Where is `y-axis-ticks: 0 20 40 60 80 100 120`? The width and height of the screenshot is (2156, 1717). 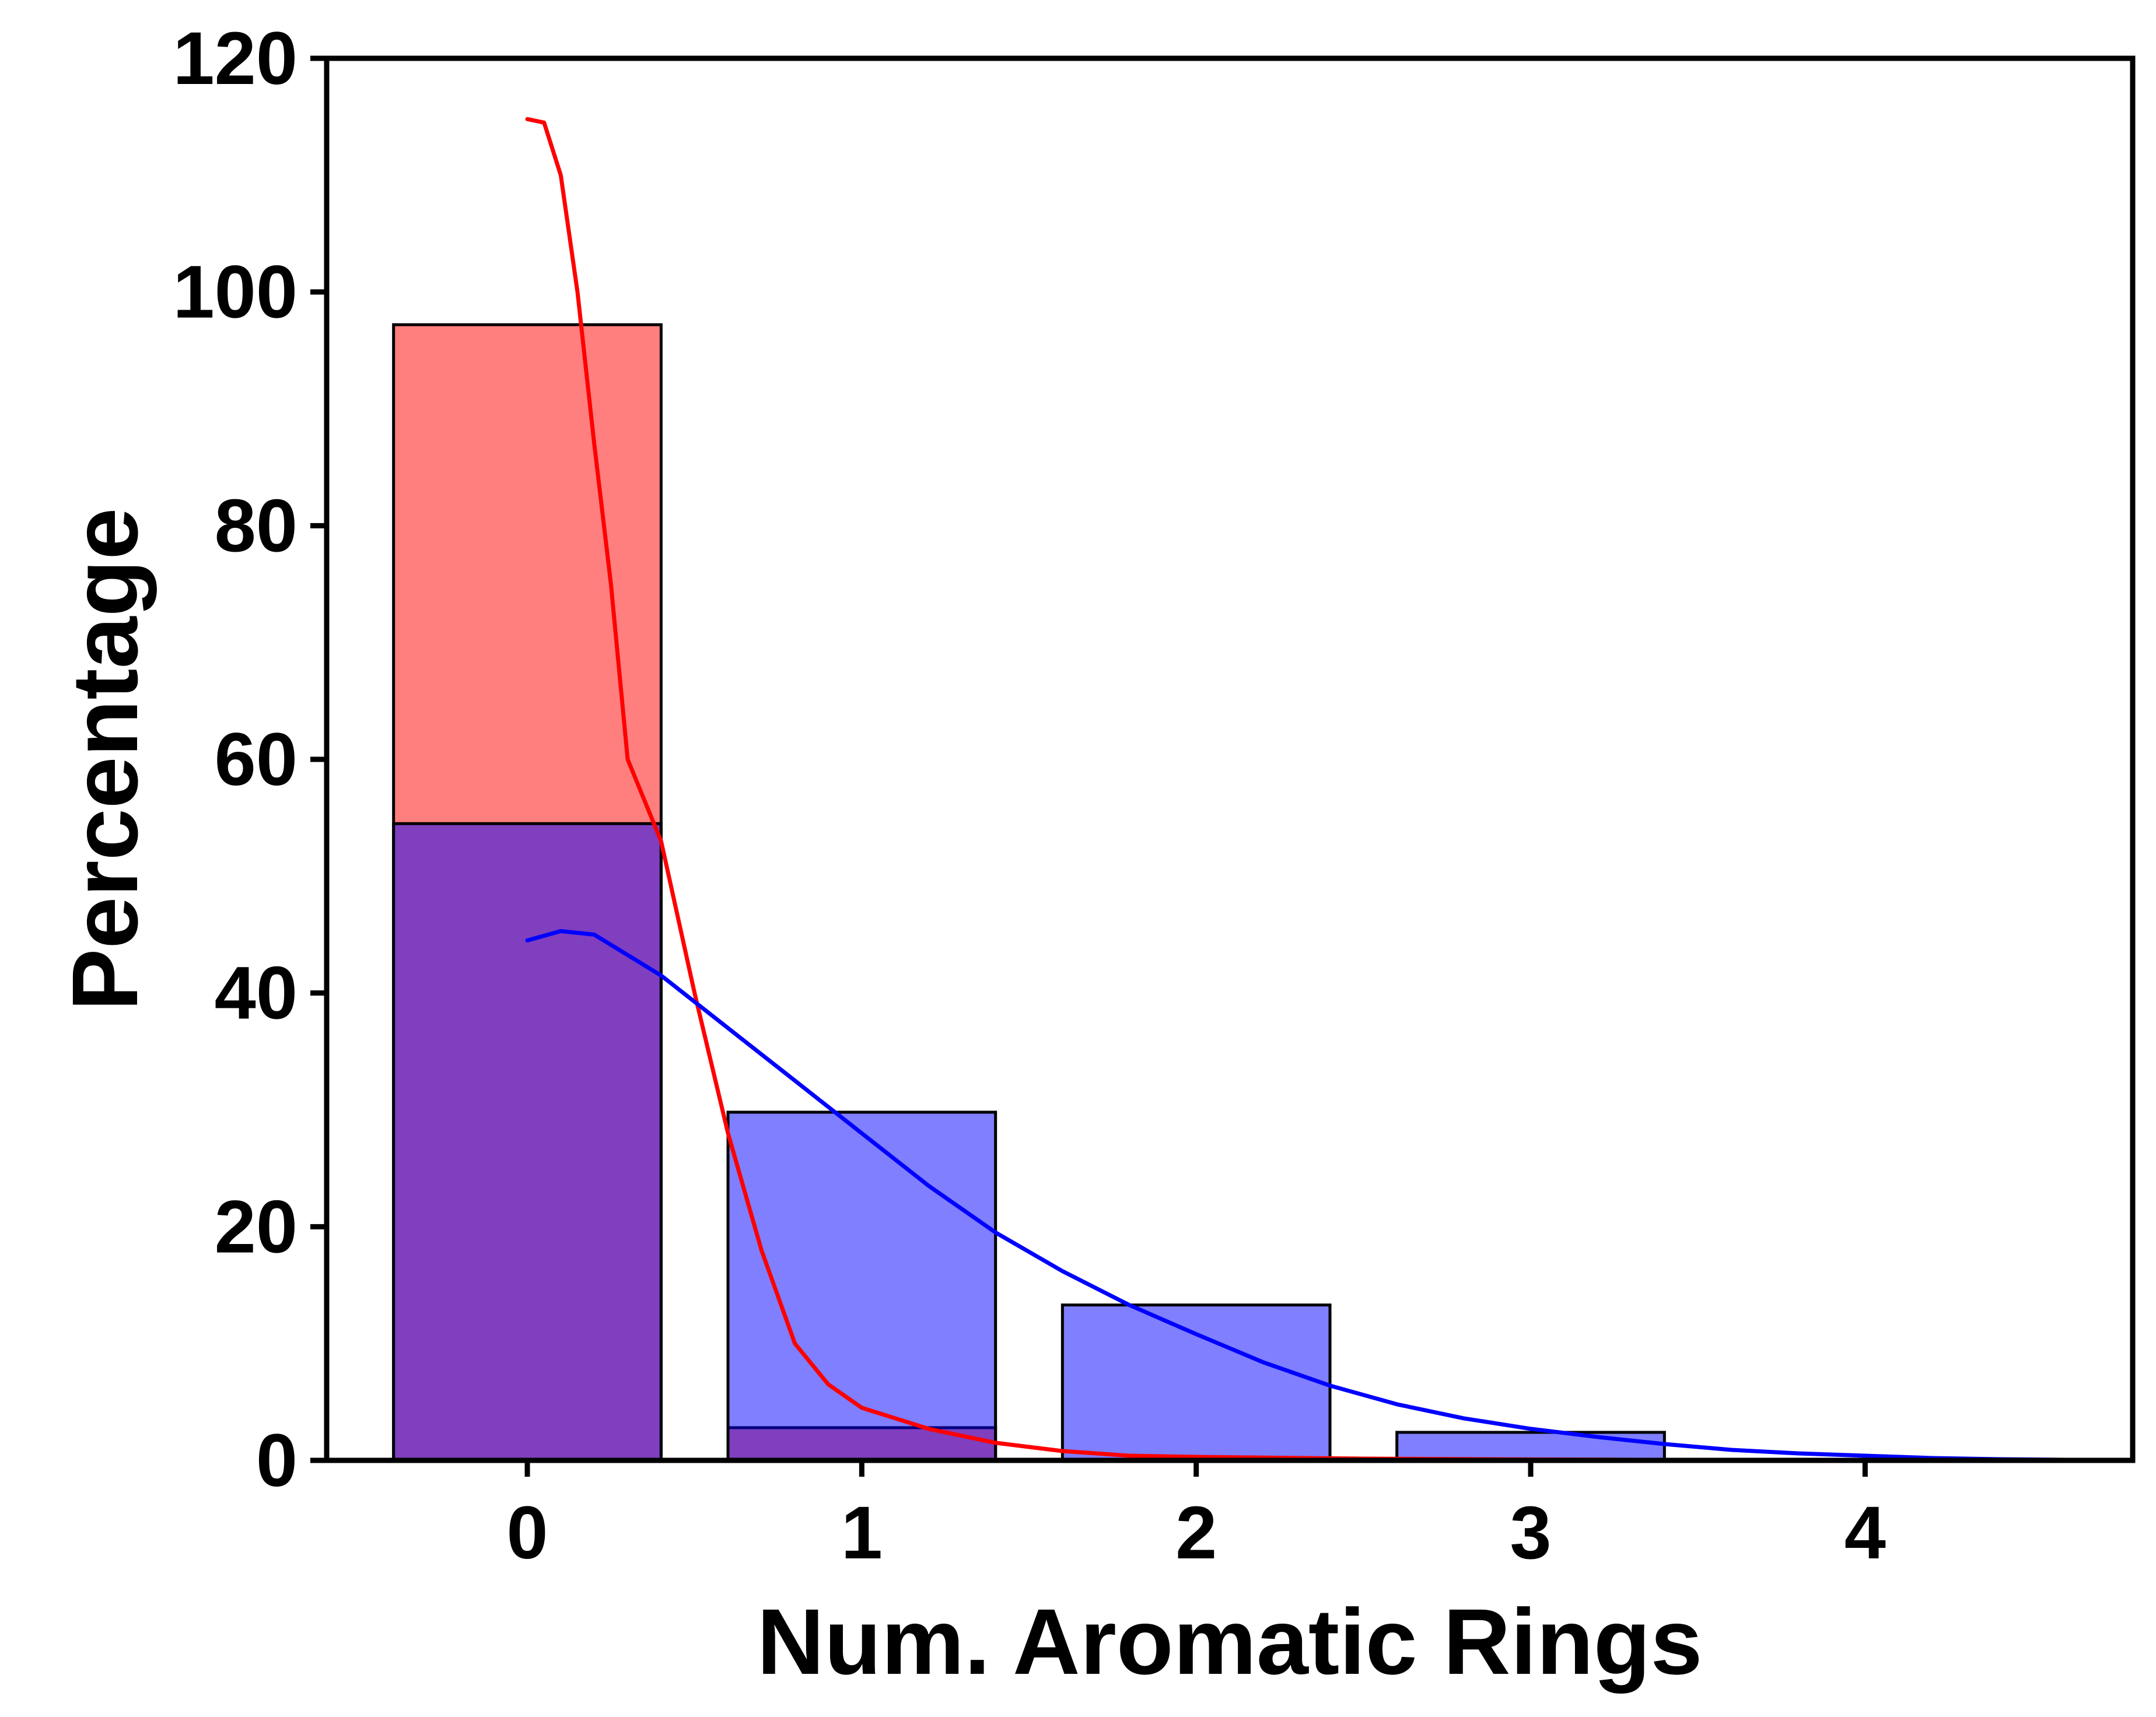 y-axis-ticks: 0 20 40 60 80 100 120 is located at coordinates (250, 760).